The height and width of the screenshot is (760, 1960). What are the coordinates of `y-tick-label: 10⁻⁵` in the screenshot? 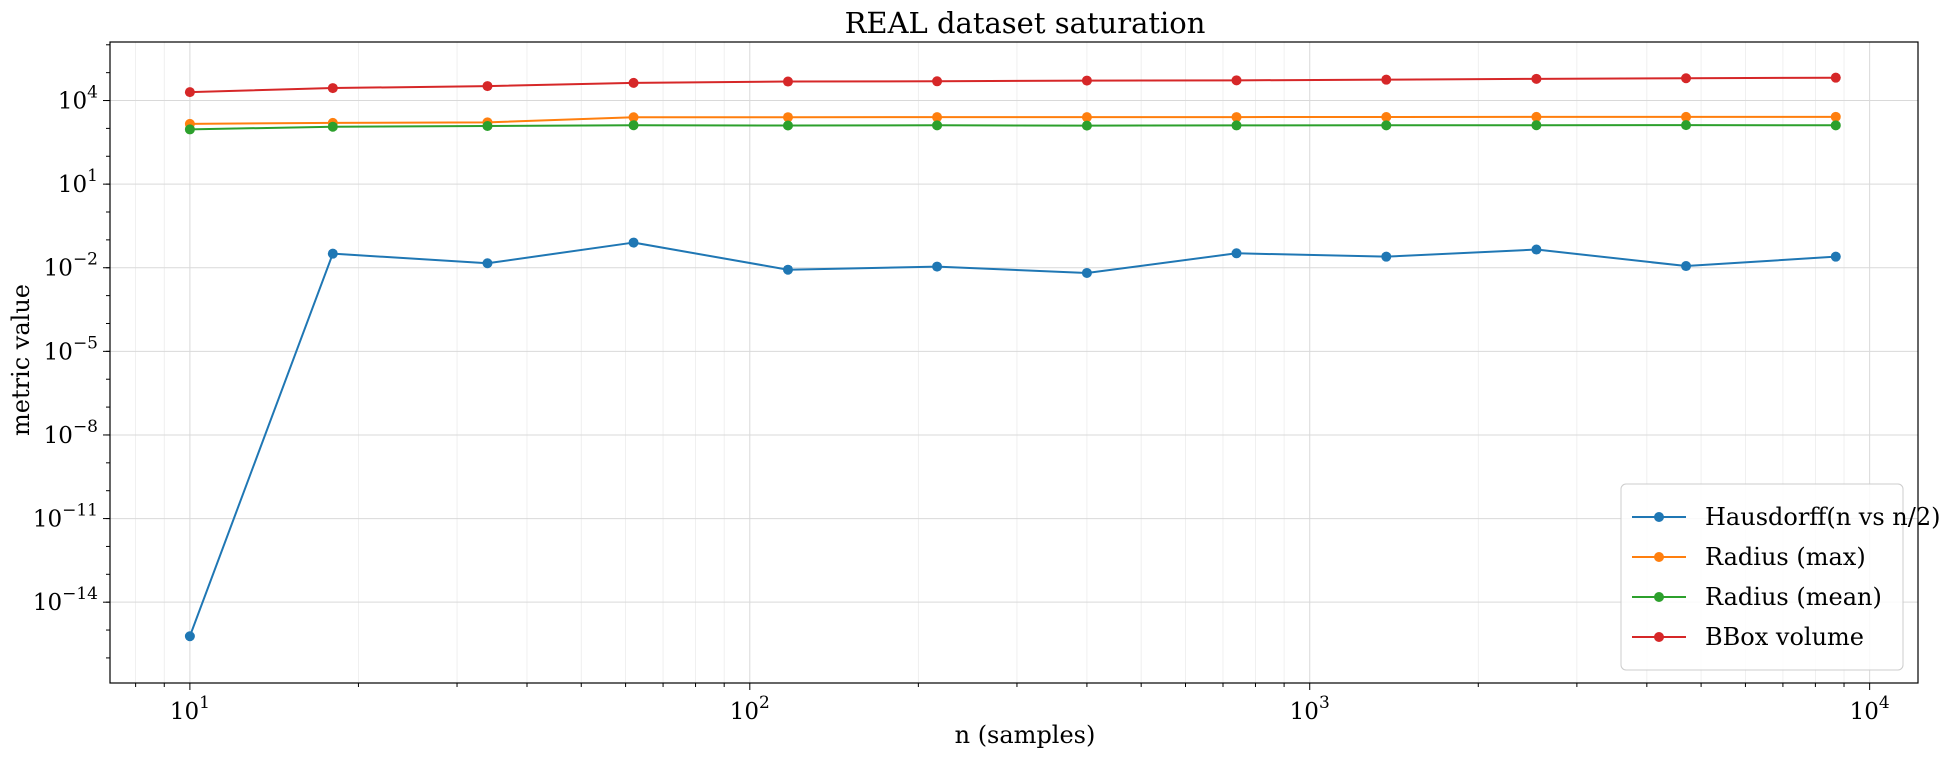 It's located at (71, 349).